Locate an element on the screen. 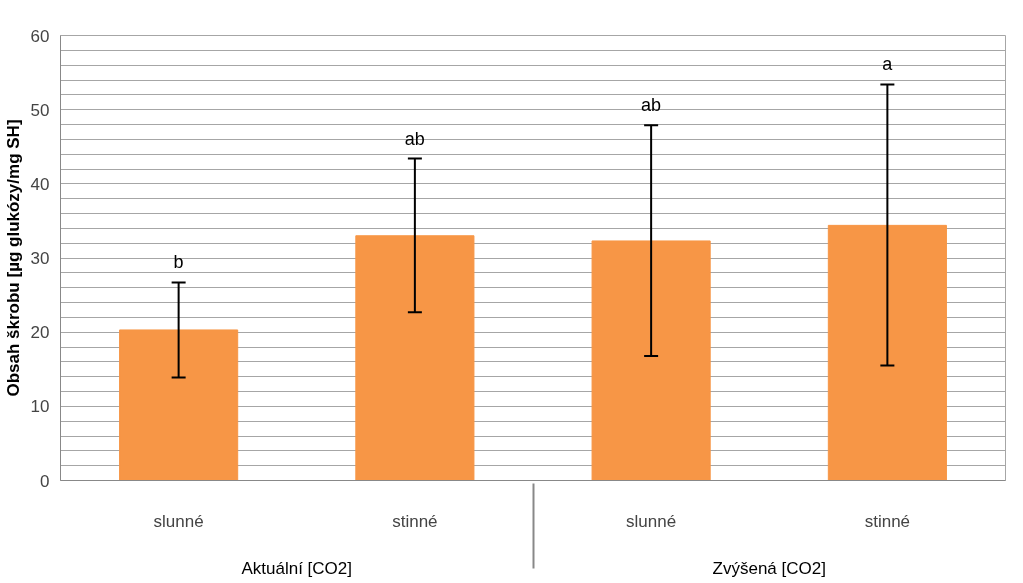 The image size is (1023, 583). y-tick-label: 10 is located at coordinates (40, 407).